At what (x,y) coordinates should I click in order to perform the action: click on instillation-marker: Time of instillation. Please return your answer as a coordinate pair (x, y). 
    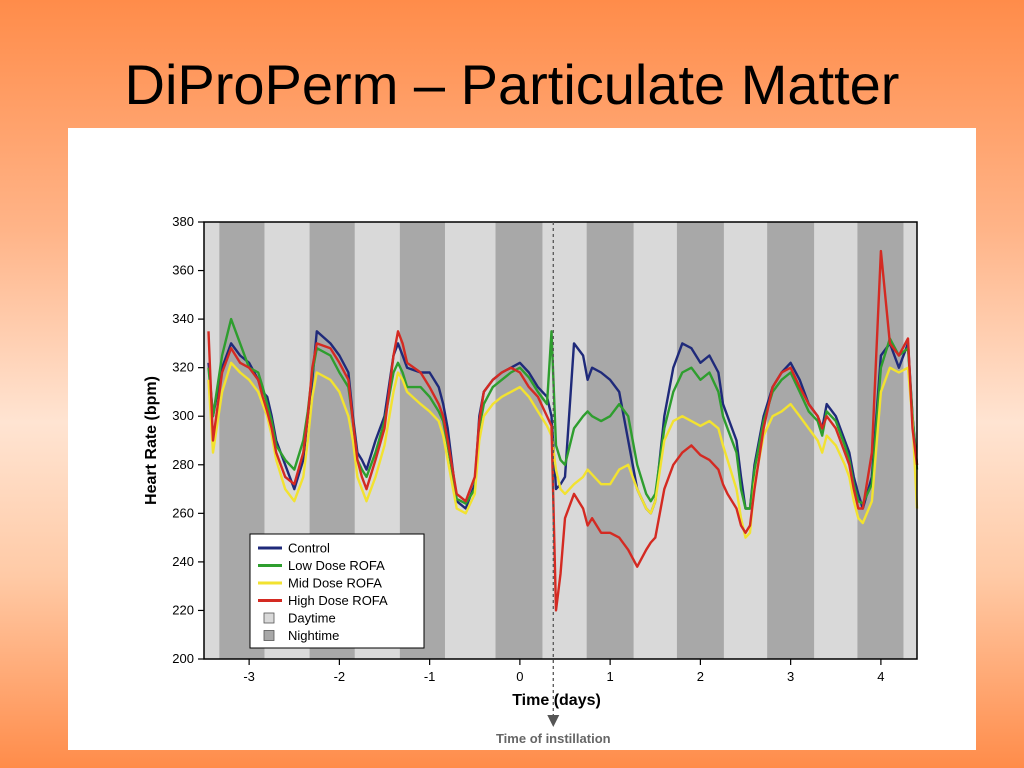
    Looking at the image, I should click on (553, 484).